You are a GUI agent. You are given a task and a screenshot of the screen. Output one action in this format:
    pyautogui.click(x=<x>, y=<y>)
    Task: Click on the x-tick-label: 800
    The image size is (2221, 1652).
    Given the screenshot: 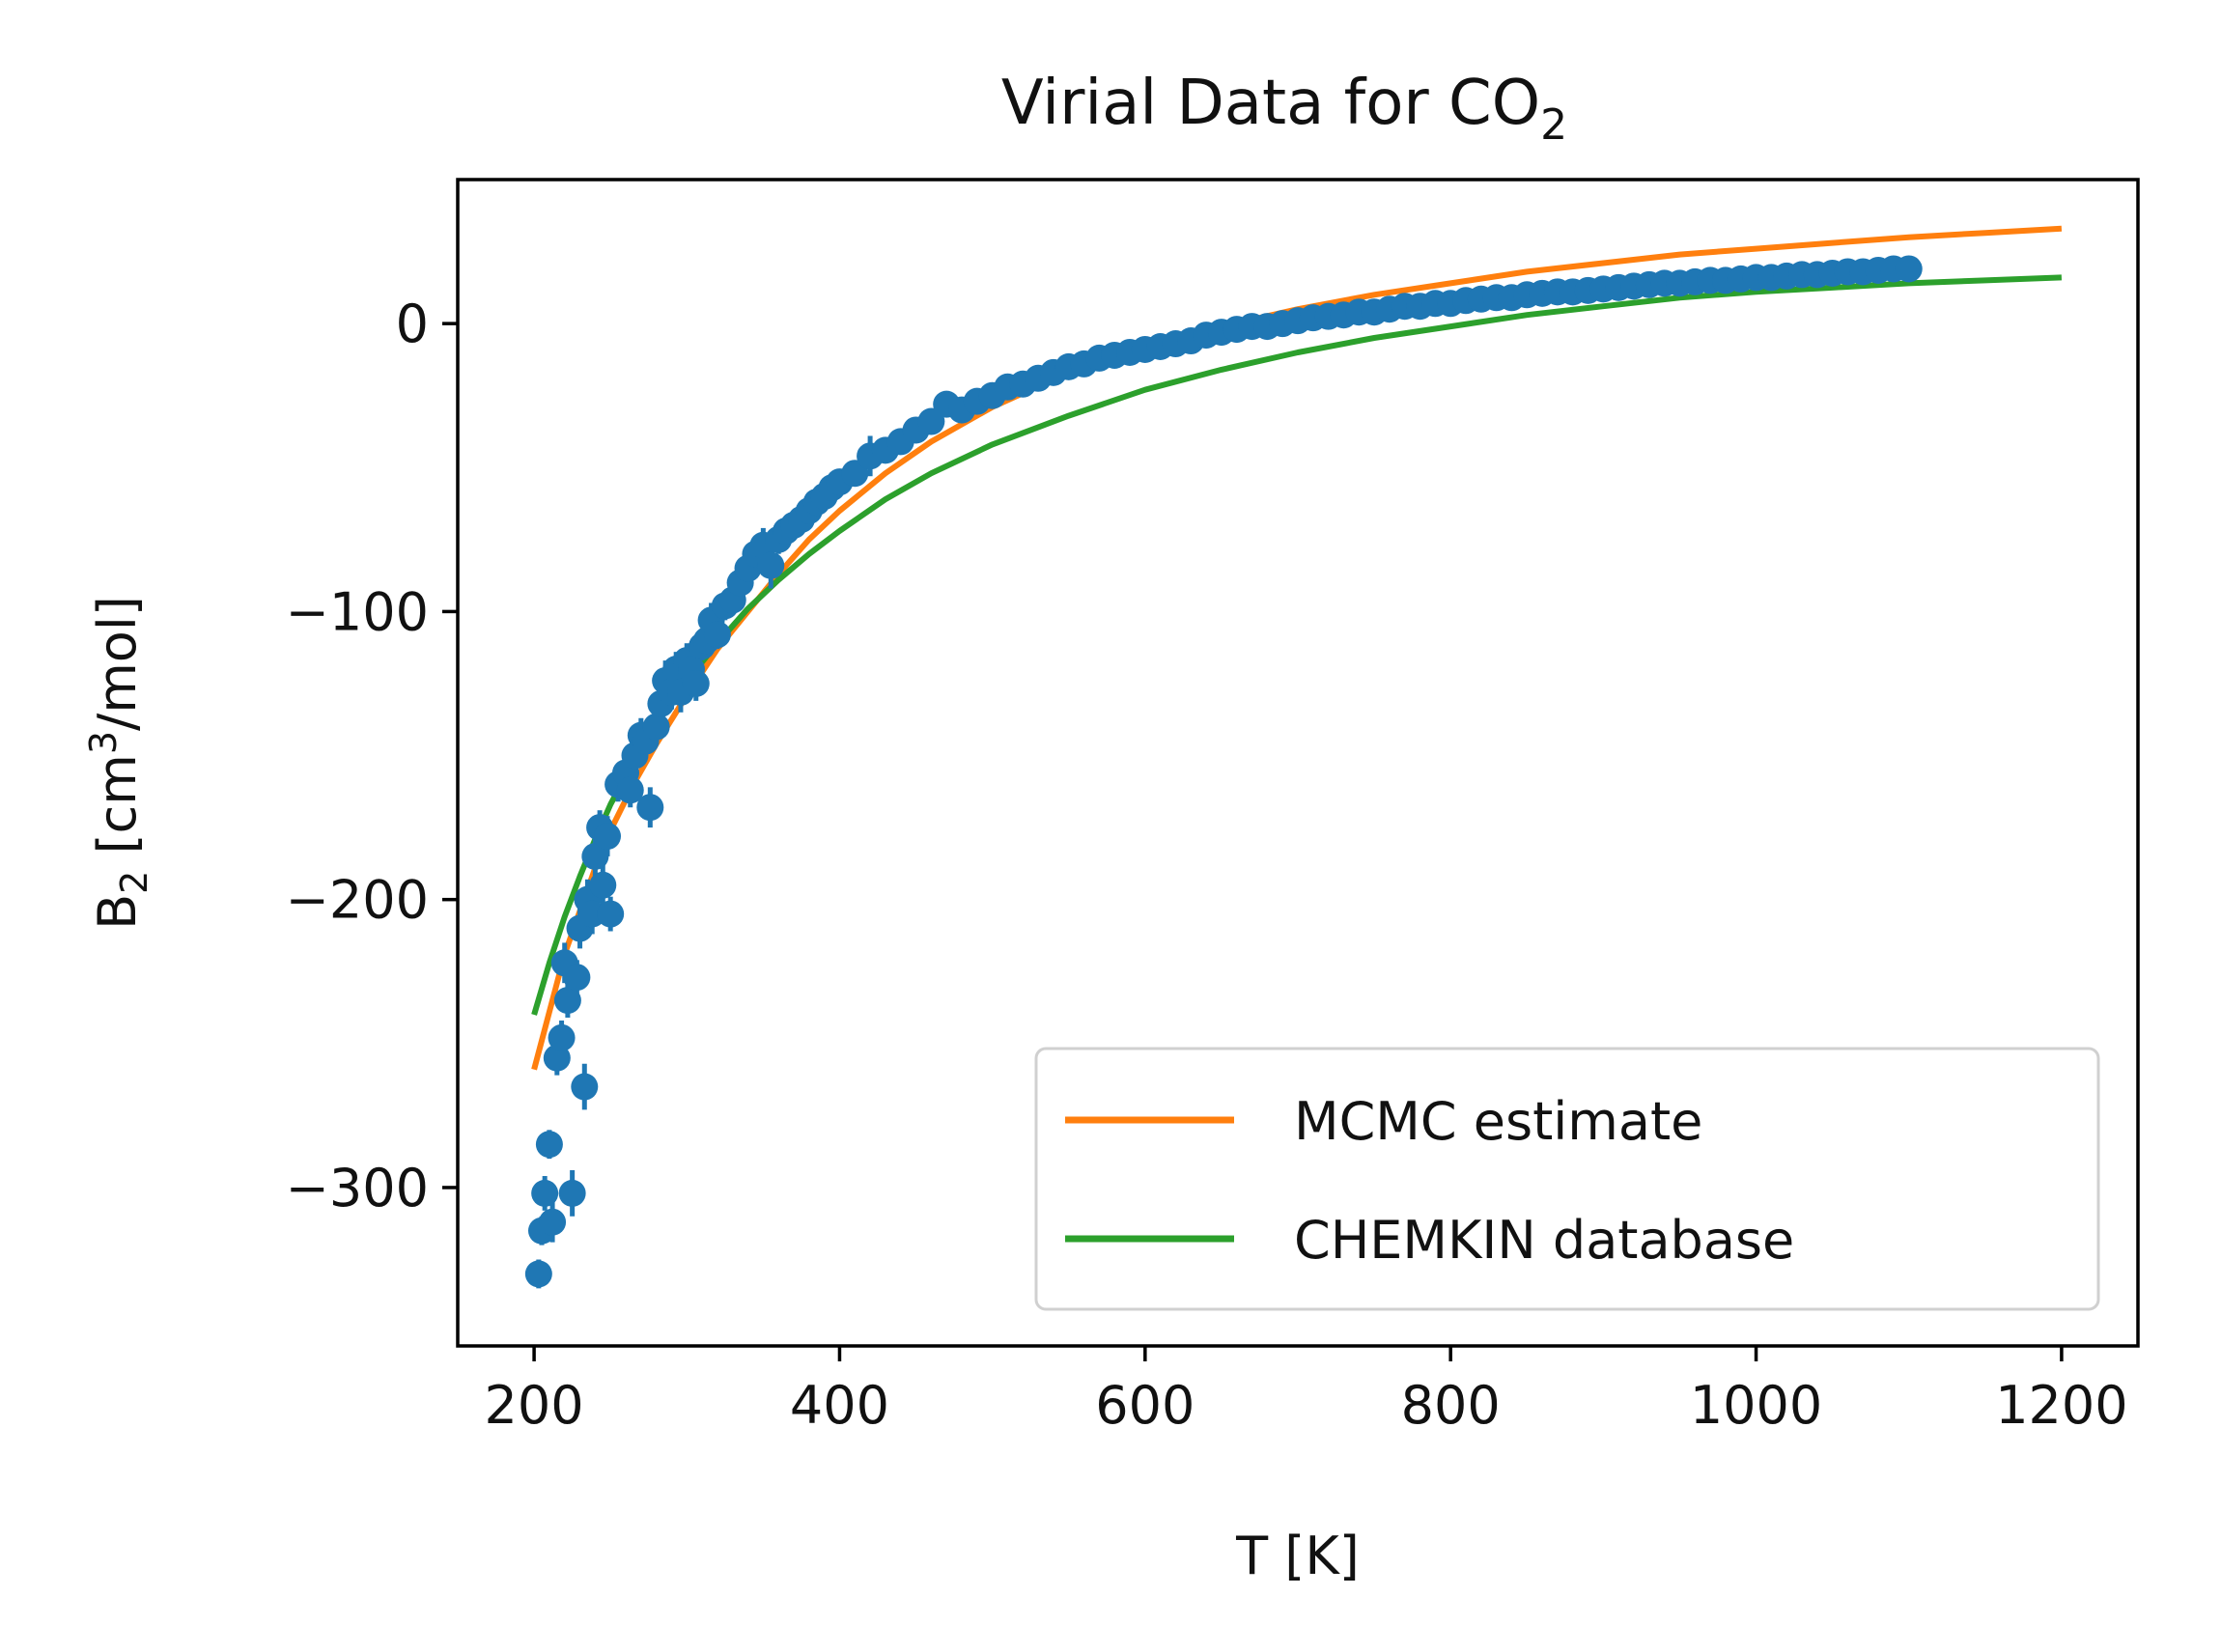 What is the action you would take?
    pyautogui.click(x=1451, y=1406)
    